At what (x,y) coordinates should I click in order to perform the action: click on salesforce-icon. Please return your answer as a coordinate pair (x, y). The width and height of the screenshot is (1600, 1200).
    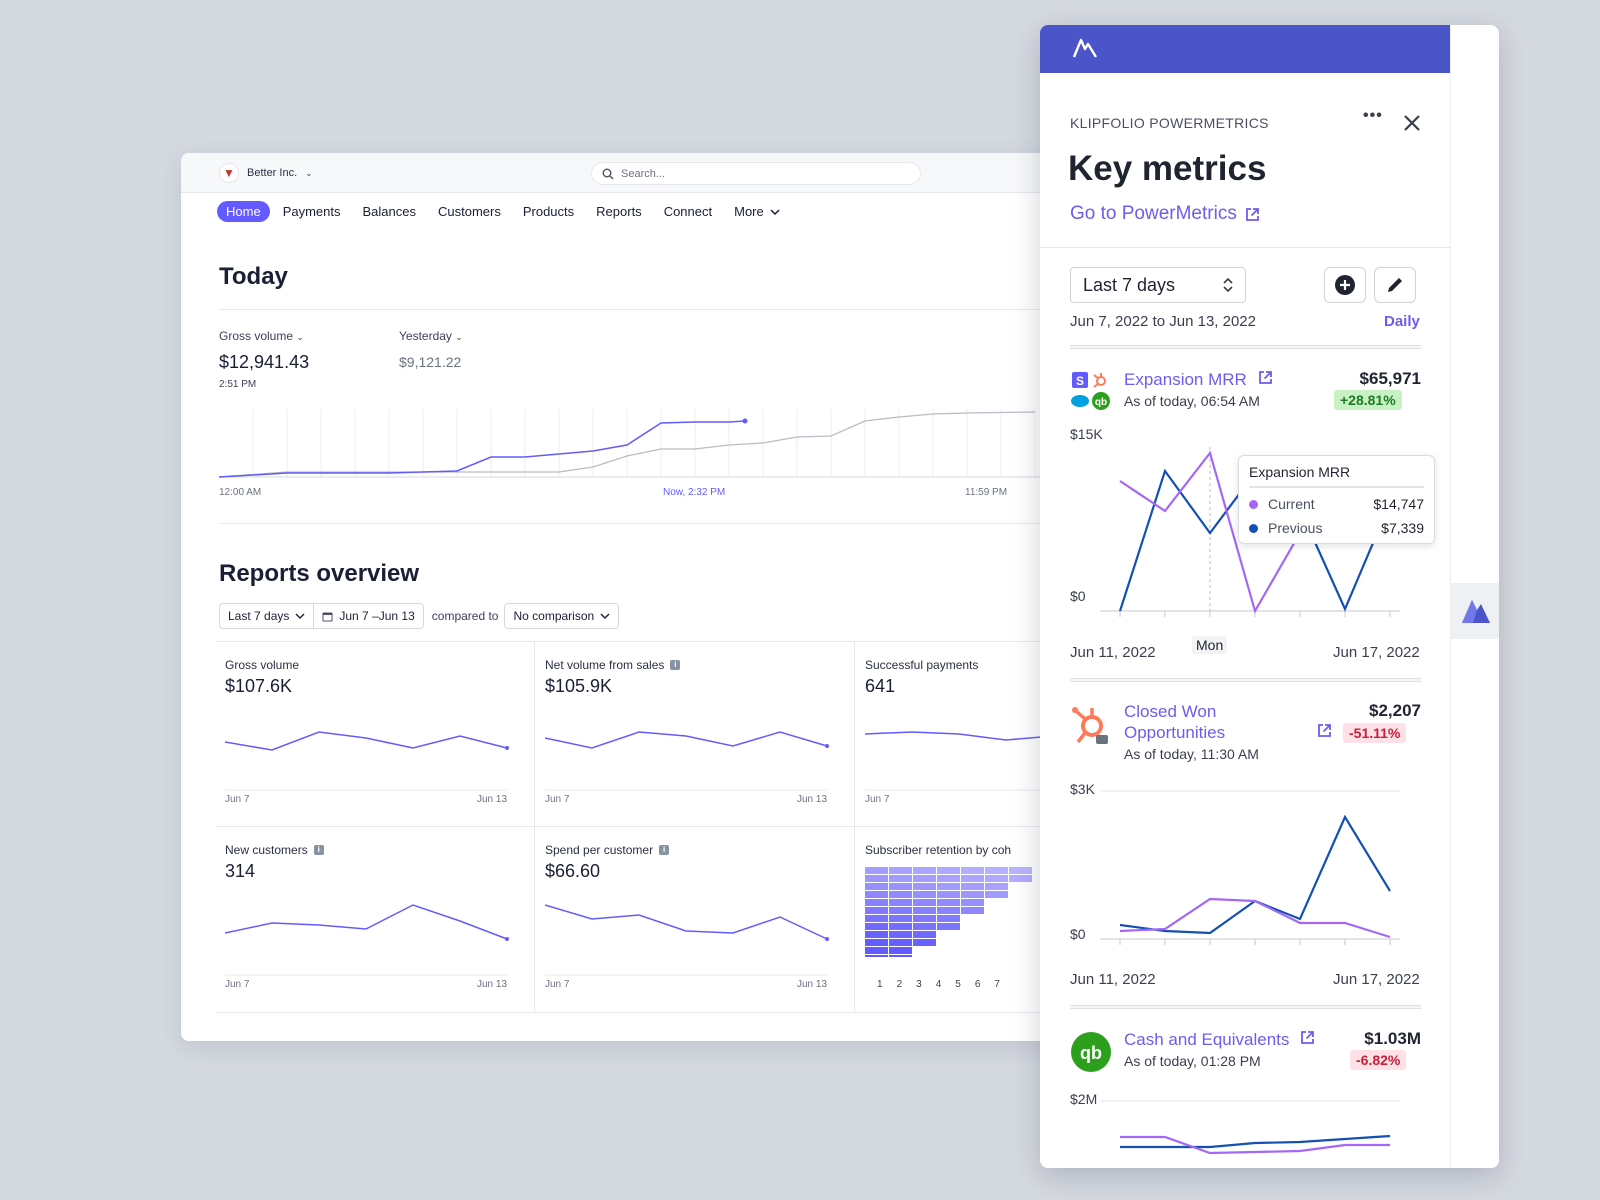
    Looking at the image, I should click on (1080, 401).